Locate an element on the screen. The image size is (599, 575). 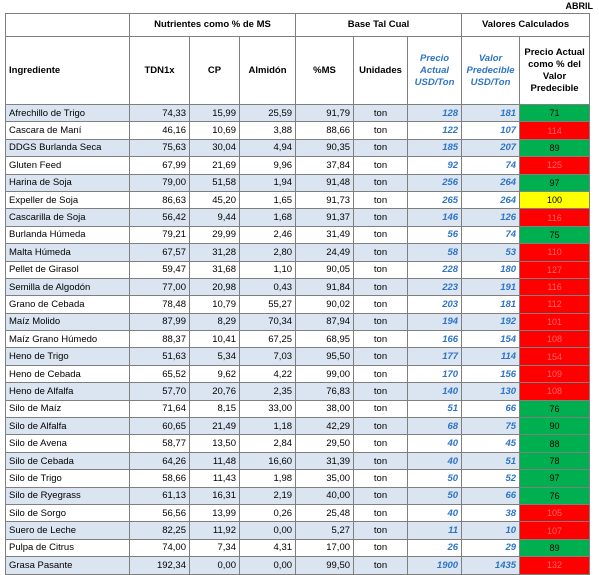
cell-ms: 91,37 is located at coordinates (325, 217).